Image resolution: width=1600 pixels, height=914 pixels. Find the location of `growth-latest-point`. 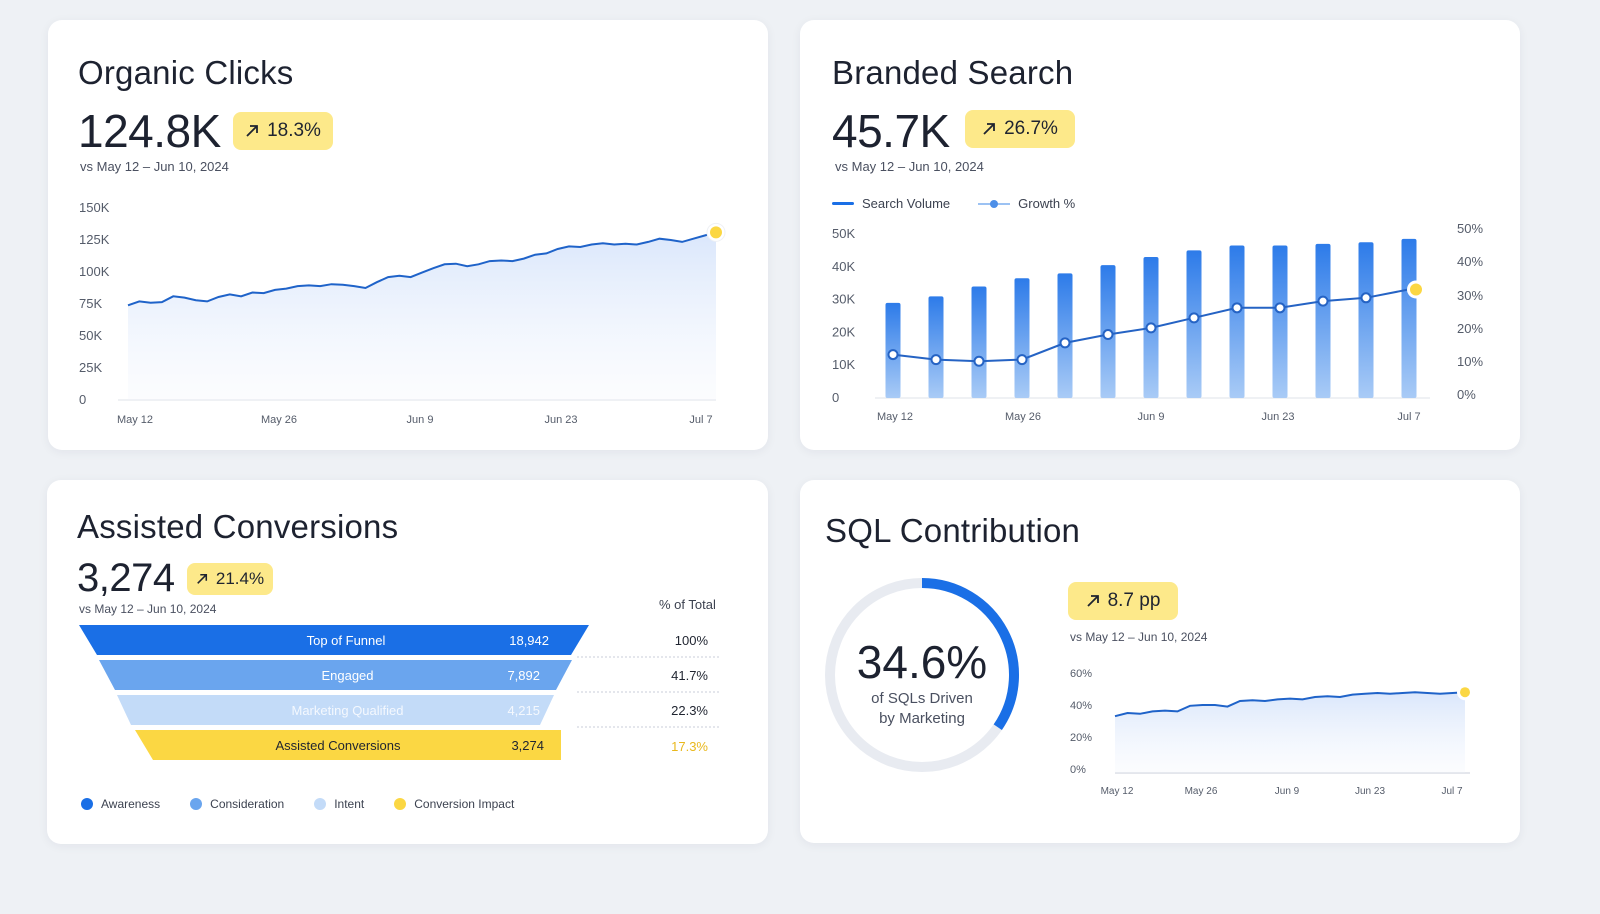

growth-latest-point is located at coordinates (1416, 289).